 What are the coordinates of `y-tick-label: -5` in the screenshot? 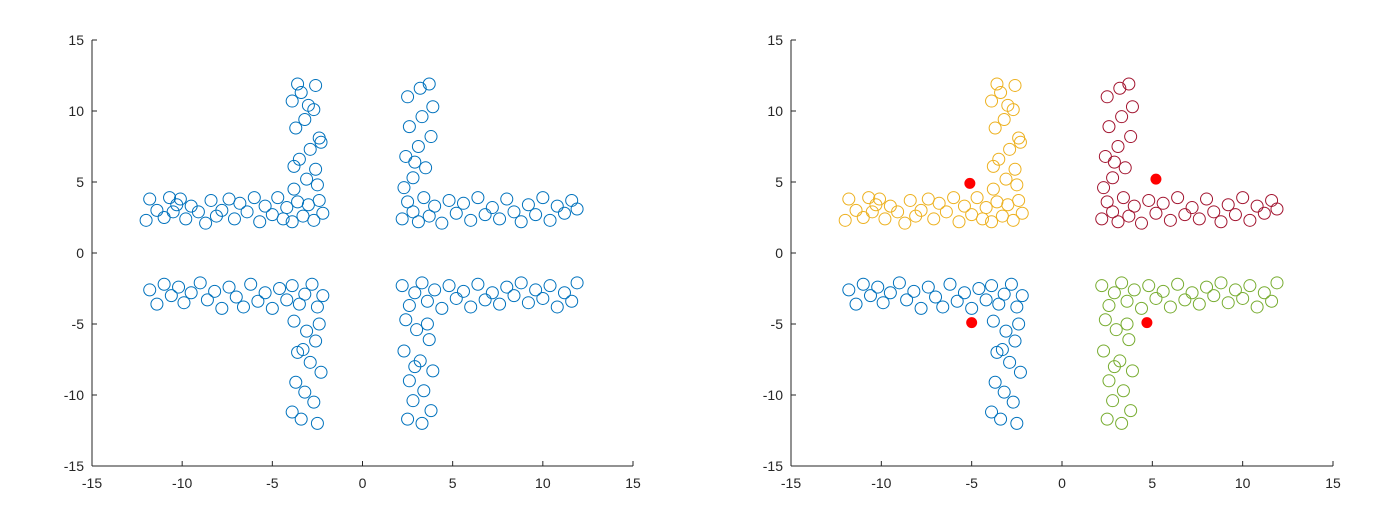 It's located at (777, 324).